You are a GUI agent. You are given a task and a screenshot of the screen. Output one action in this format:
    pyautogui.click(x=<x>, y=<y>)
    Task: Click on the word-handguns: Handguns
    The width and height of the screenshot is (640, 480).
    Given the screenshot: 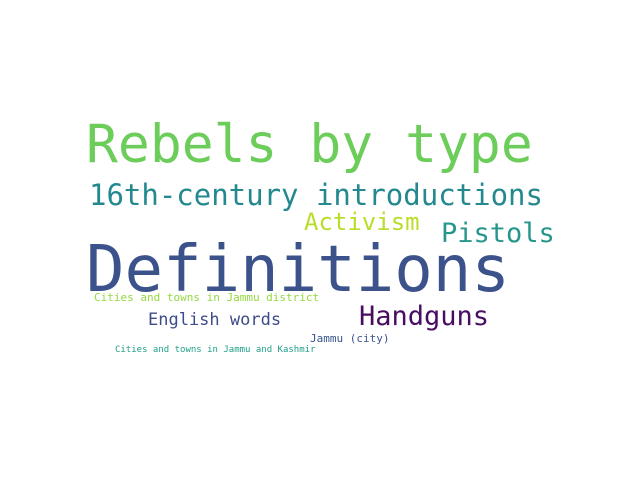 What is the action you would take?
    pyautogui.click(x=424, y=316)
    